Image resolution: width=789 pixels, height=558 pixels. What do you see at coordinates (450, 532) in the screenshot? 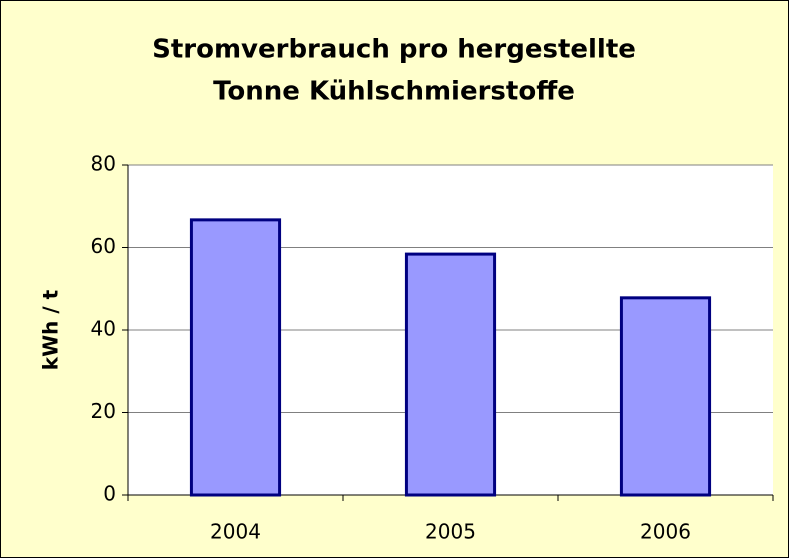
I see `x-tick-label: 2005` at bounding box center [450, 532].